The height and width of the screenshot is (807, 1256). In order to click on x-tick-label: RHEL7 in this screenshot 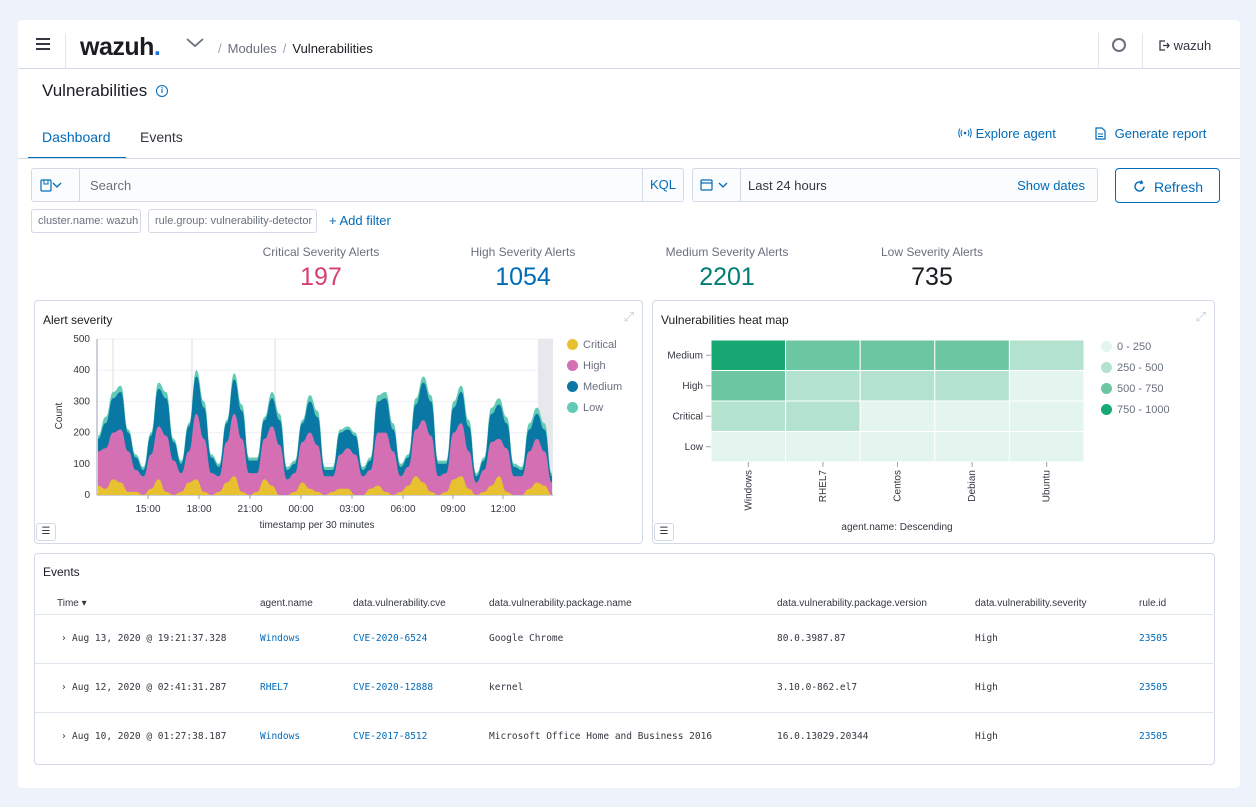, I will do `click(823, 486)`.